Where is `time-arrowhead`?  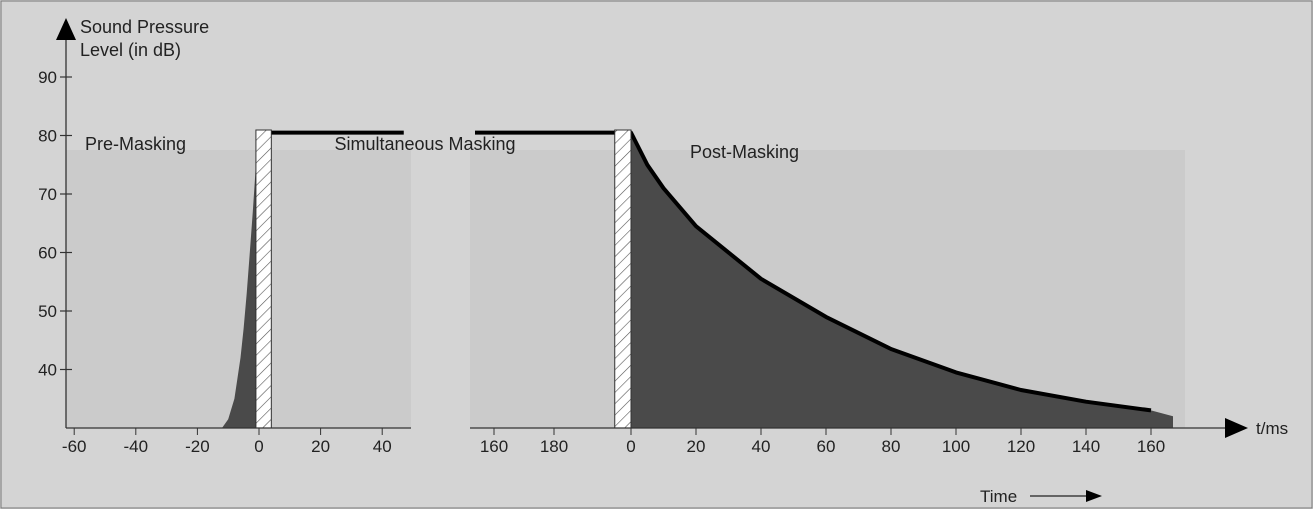 time-arrowhead is located at coordinates (1094, 496).